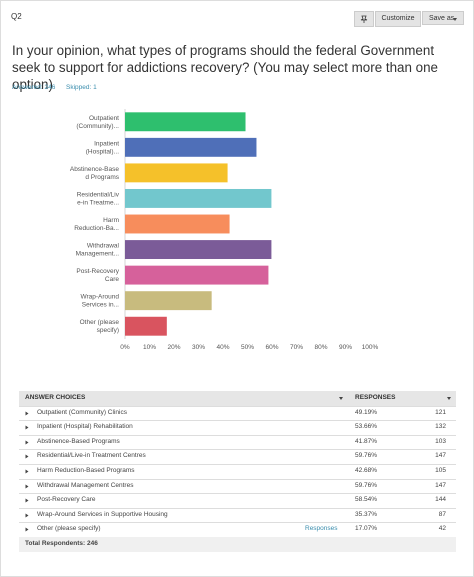 Image resolution: width=474 pixels, height=577 pixels. Describe the element at coordinates (442, 529) in the screenshot. I see `count: 42` at that location.